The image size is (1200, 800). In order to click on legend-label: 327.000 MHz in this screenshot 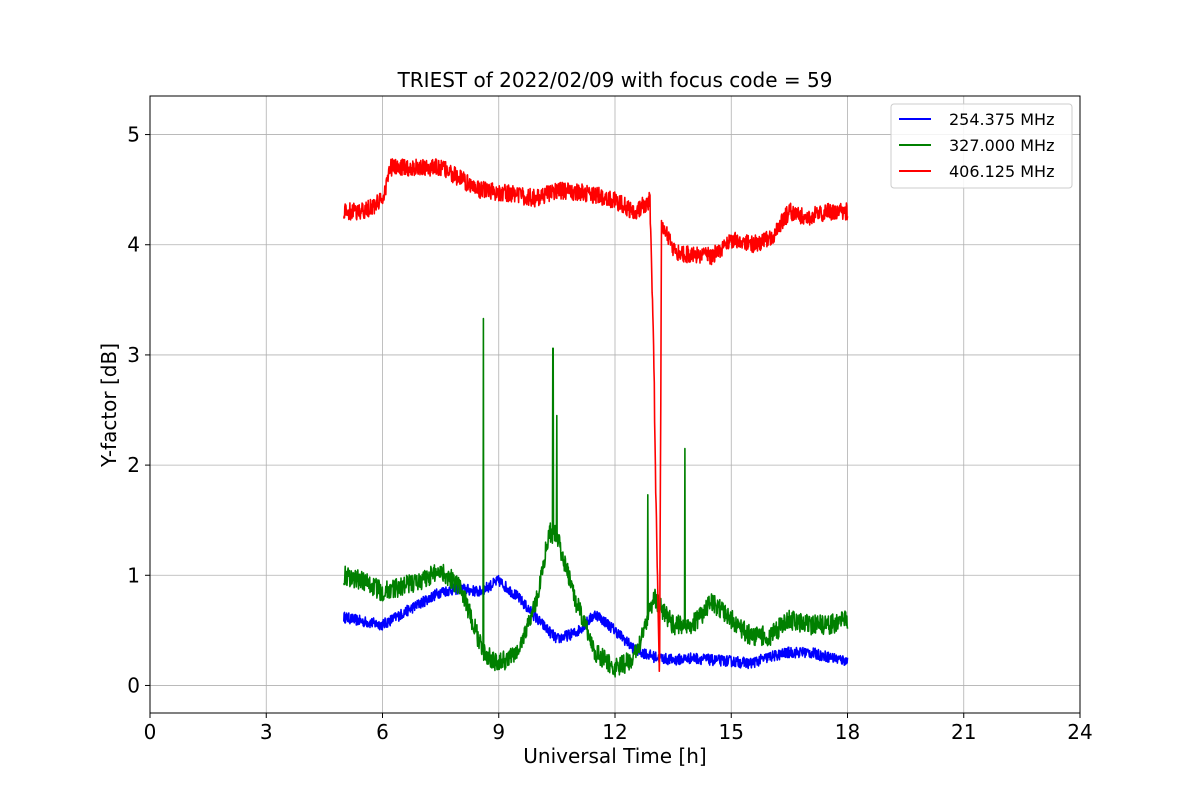, I will do `click(1001, 145)`.